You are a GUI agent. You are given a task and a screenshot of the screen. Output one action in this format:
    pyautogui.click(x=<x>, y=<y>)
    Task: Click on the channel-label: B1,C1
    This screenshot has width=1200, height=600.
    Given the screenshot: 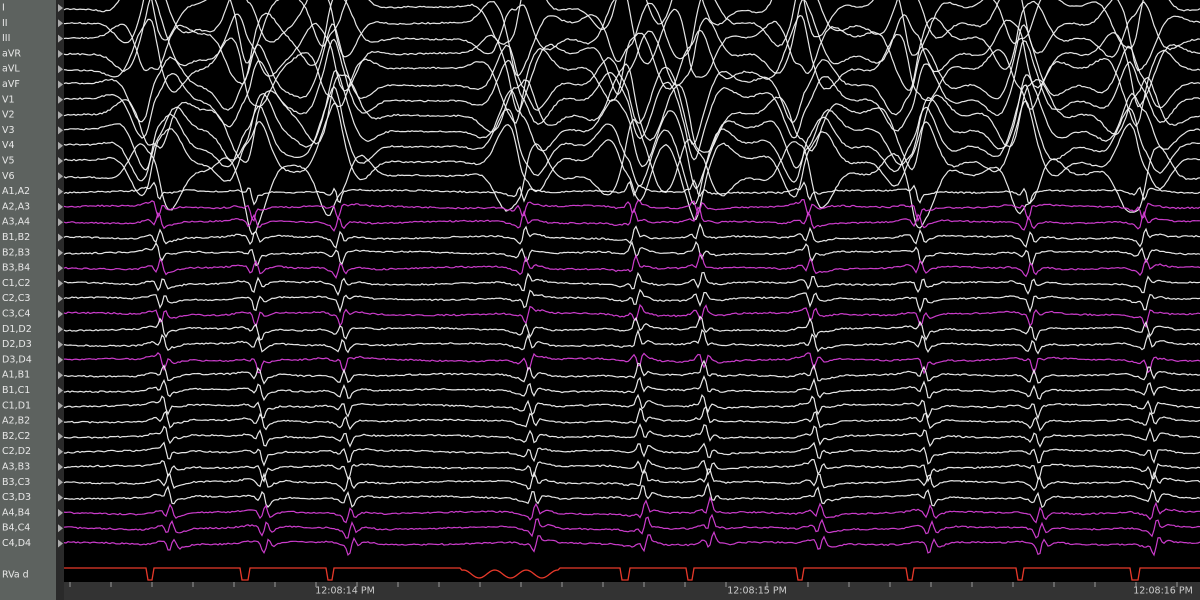 What is the action you would take?
    pyautogui.click(x=16, y=390)
    